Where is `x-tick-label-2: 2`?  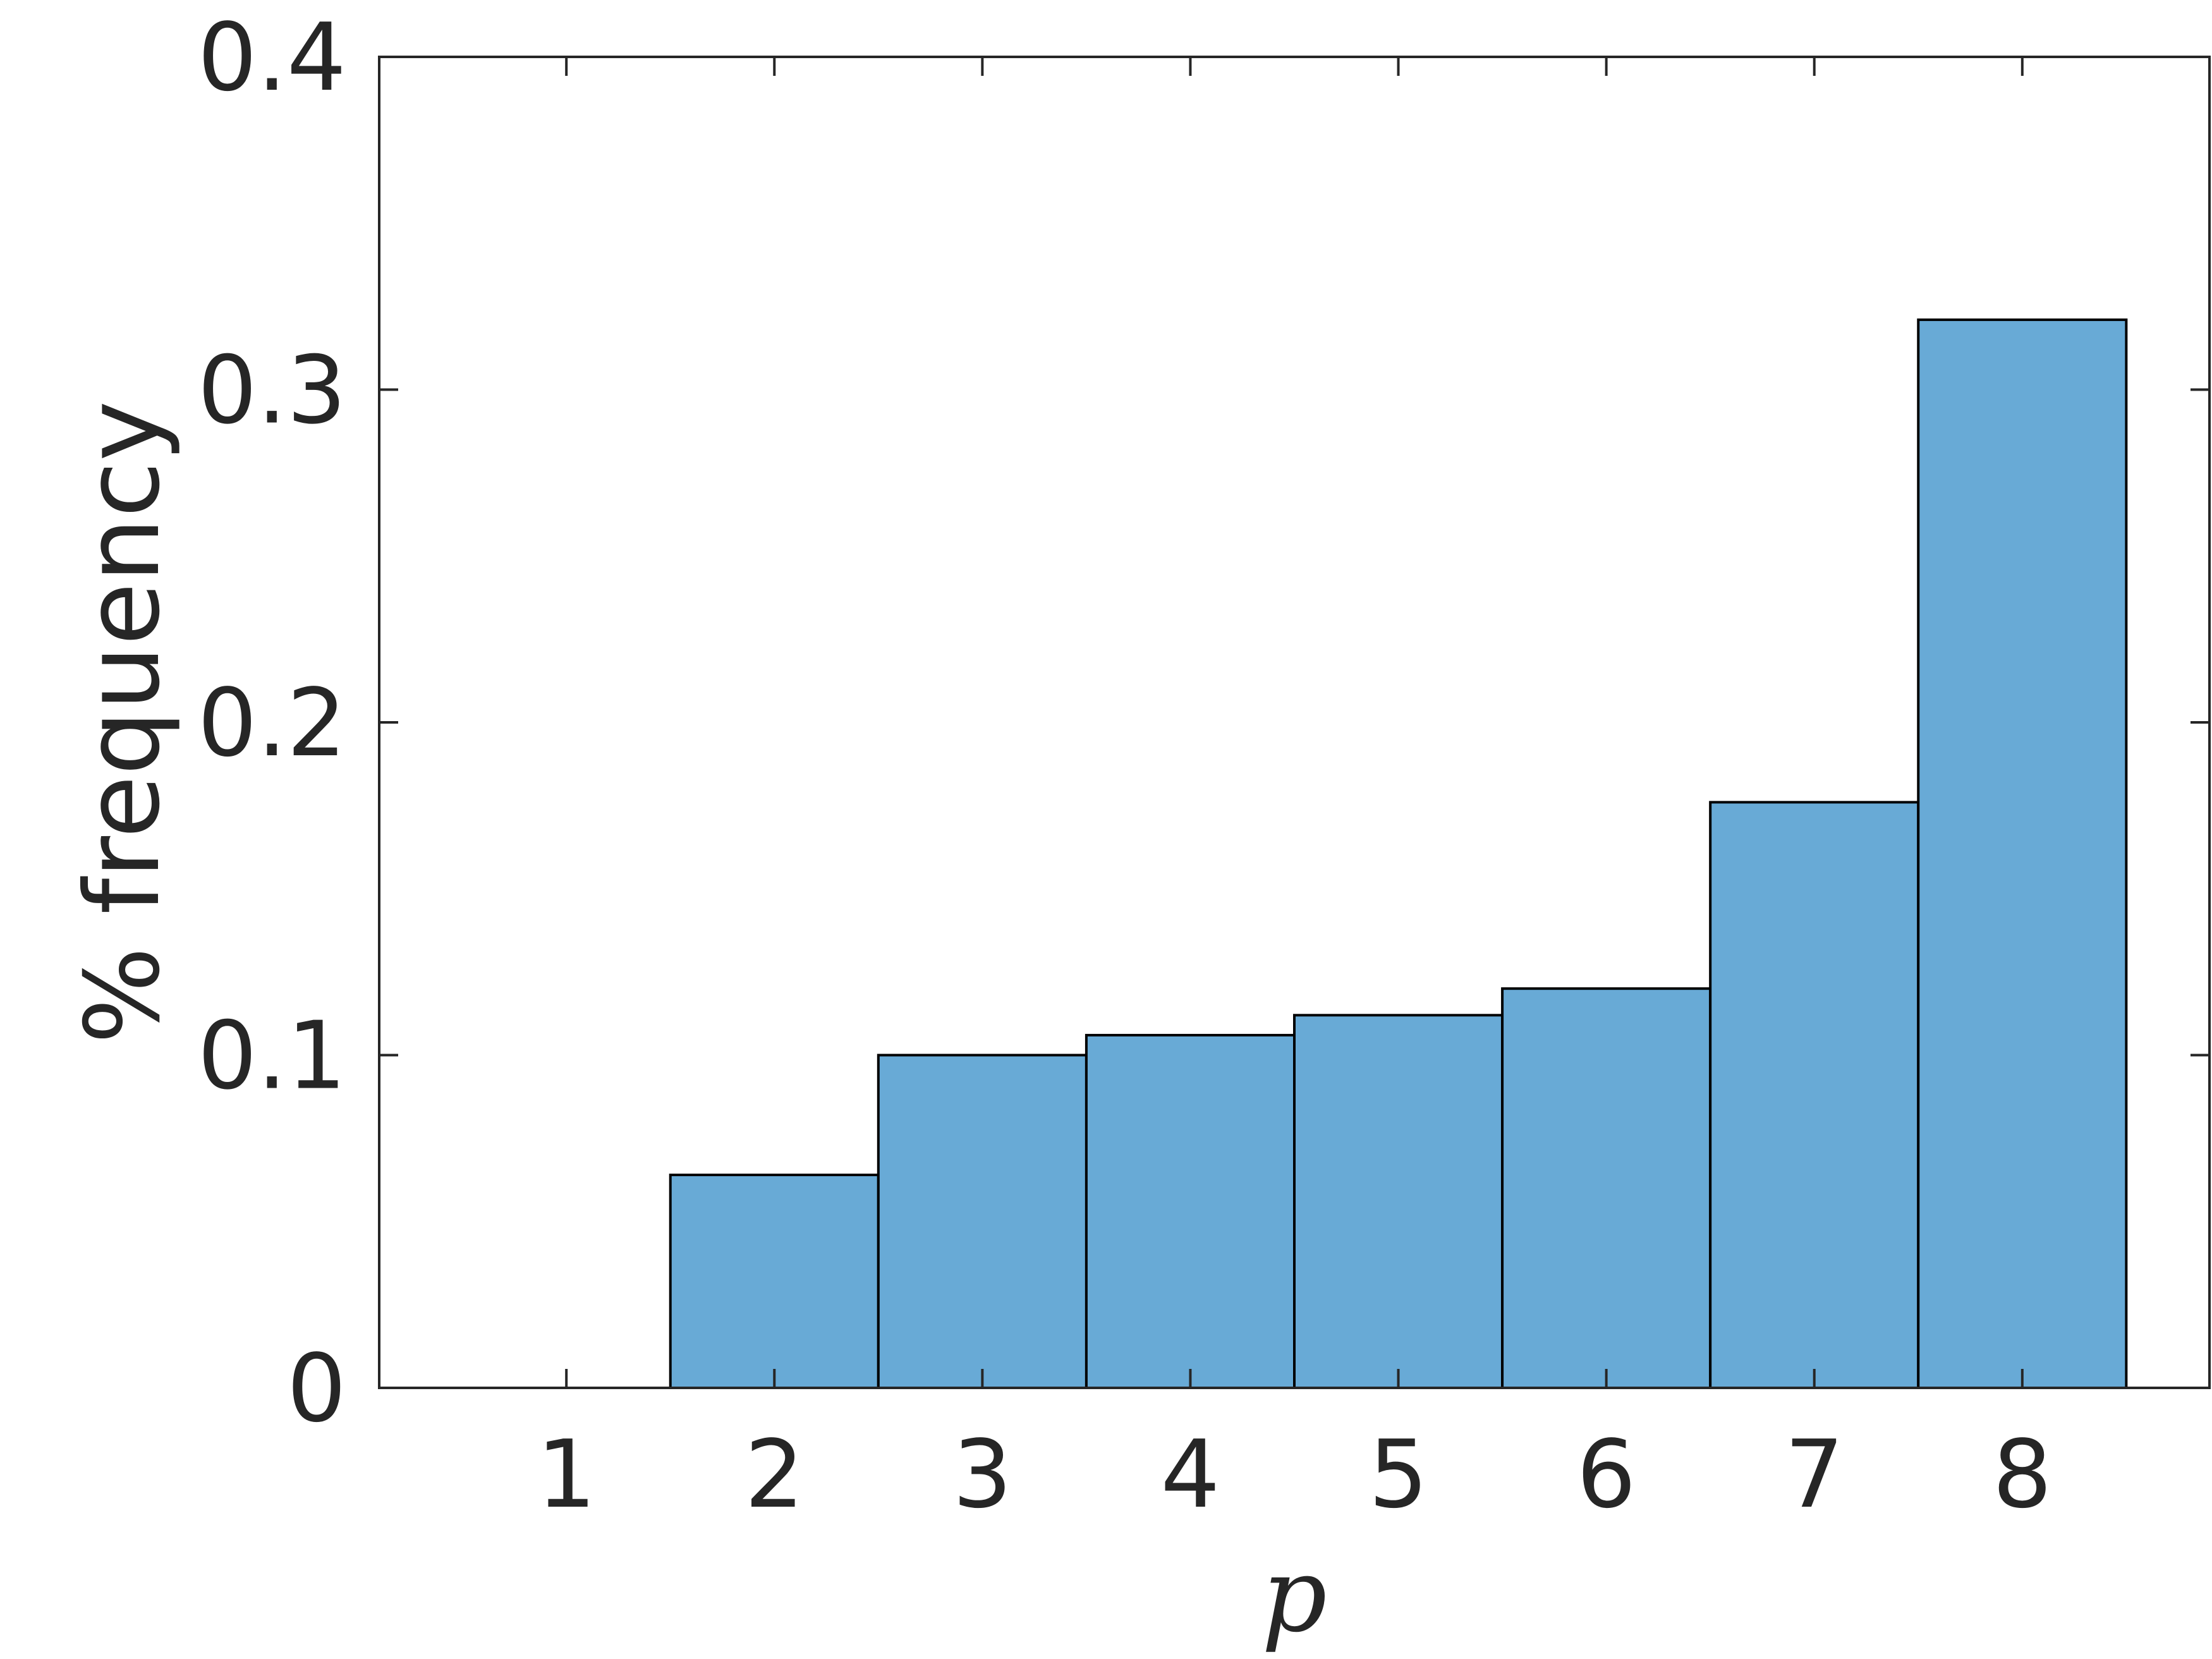
x-tick-label-2: 2 is located at coordinates (774, 1474).